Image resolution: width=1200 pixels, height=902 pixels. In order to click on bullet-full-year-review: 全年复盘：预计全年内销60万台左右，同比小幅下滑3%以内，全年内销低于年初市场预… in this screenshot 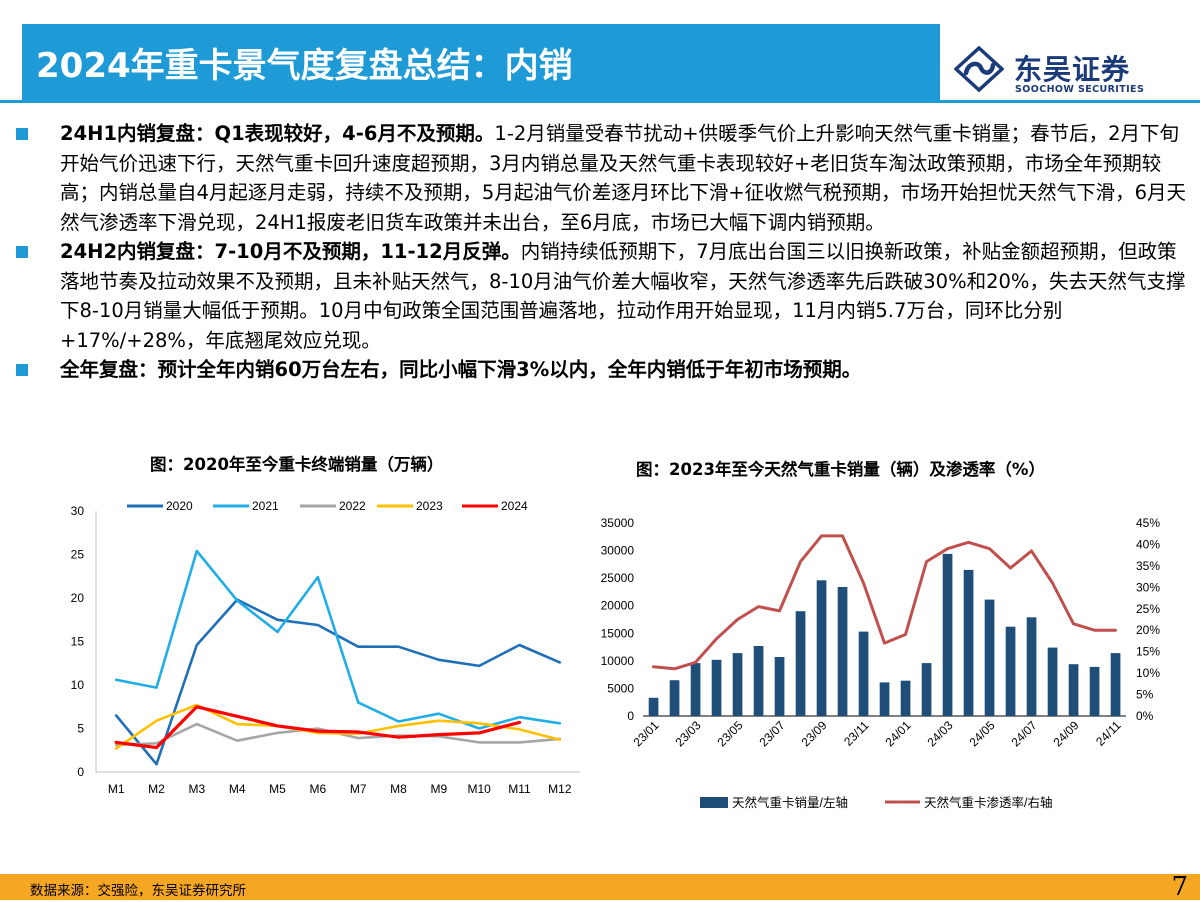, I will do `click(600, 370)`.